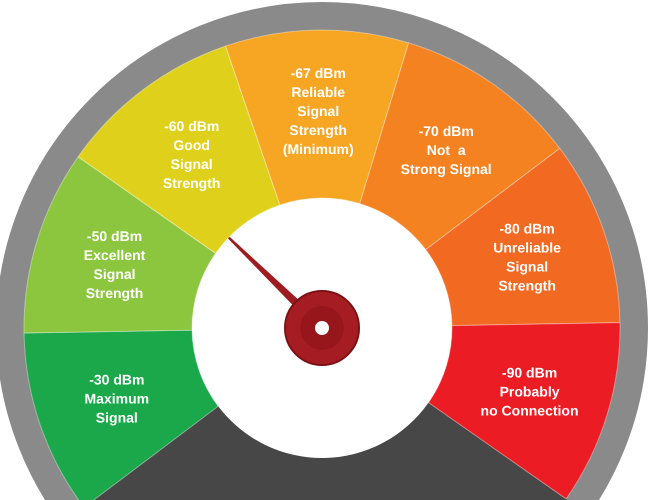  What do you see at coordinates (191, 154) in the screenshot?
I see `slice-label: -60 dBm Good Signal Strength` at bounding box center [191, 154].